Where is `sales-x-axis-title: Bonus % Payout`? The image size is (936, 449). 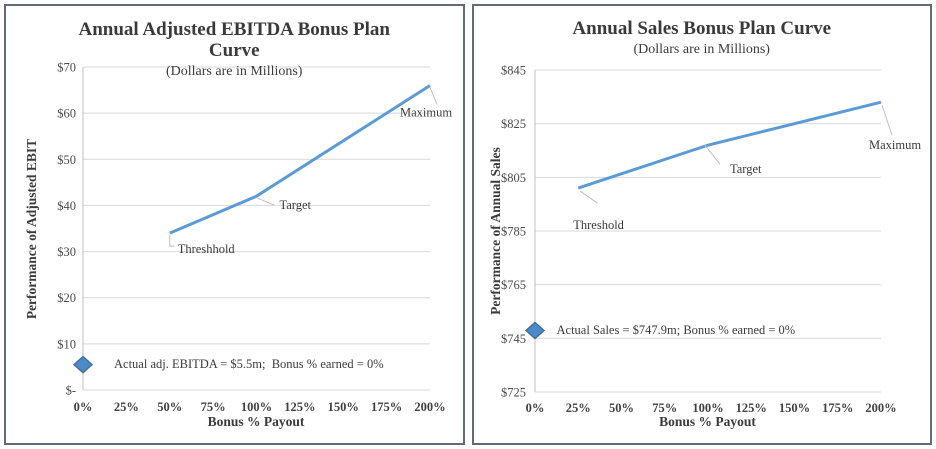
sales-x-axis-title: Bonus % Payout is located at coordinates (707, 421).